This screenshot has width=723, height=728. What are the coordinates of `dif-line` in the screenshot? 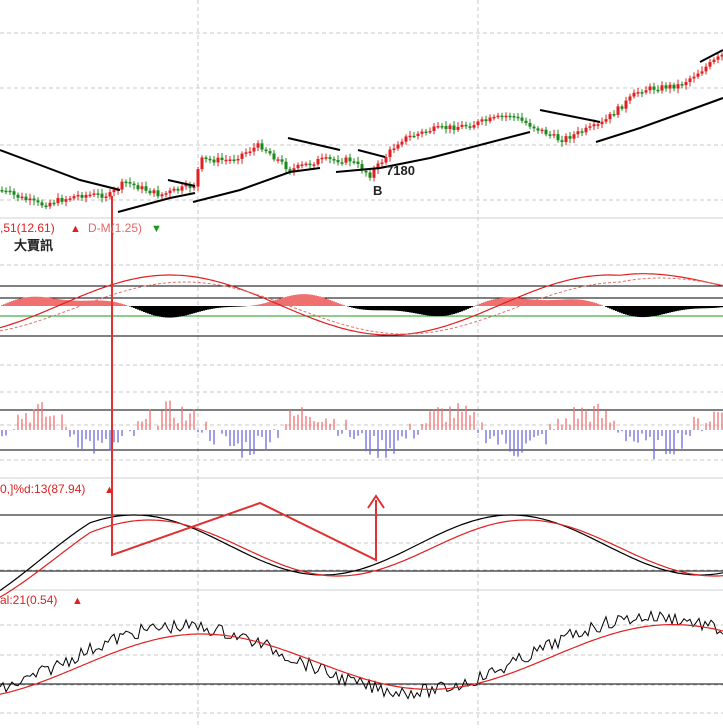 It's located at (361, 304).